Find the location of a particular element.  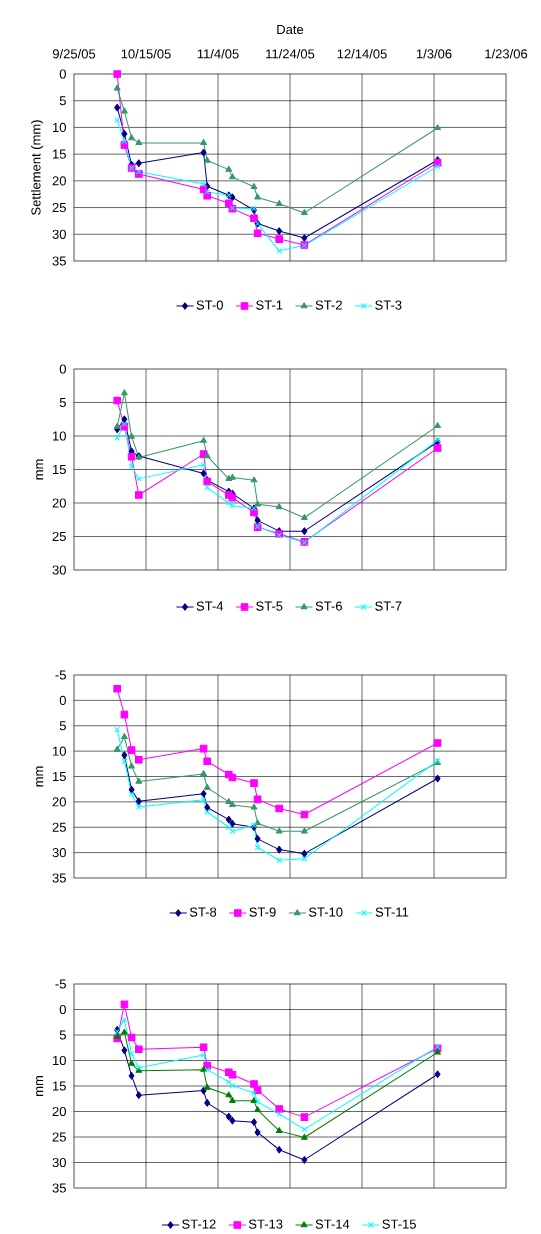

x-tick-label: 11/4/05 is located at coordinates (218, 53).